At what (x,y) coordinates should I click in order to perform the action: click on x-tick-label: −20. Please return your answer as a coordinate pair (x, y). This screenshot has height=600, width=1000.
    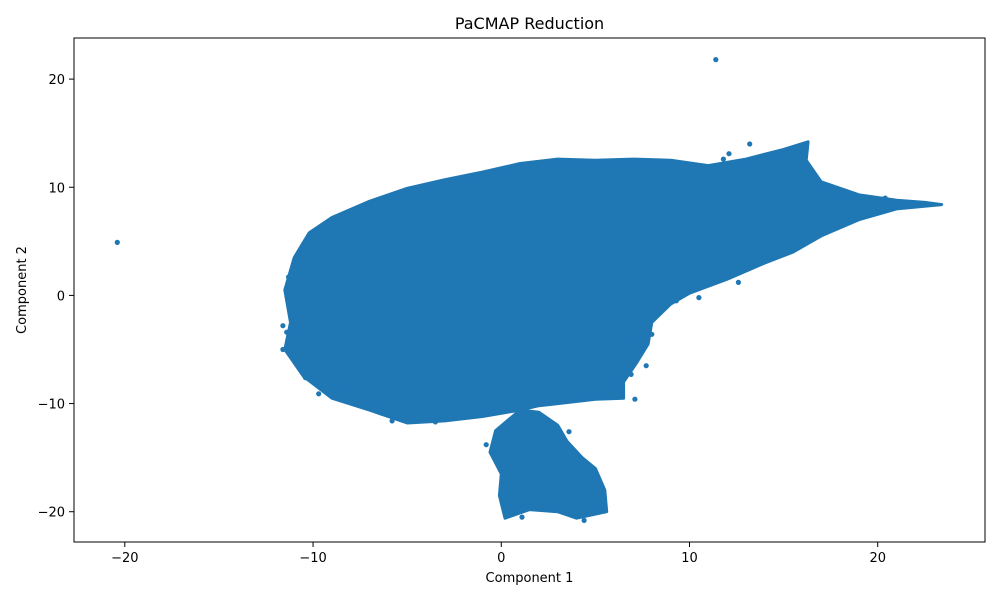
    Looking at the image, I should click on (124, 558).